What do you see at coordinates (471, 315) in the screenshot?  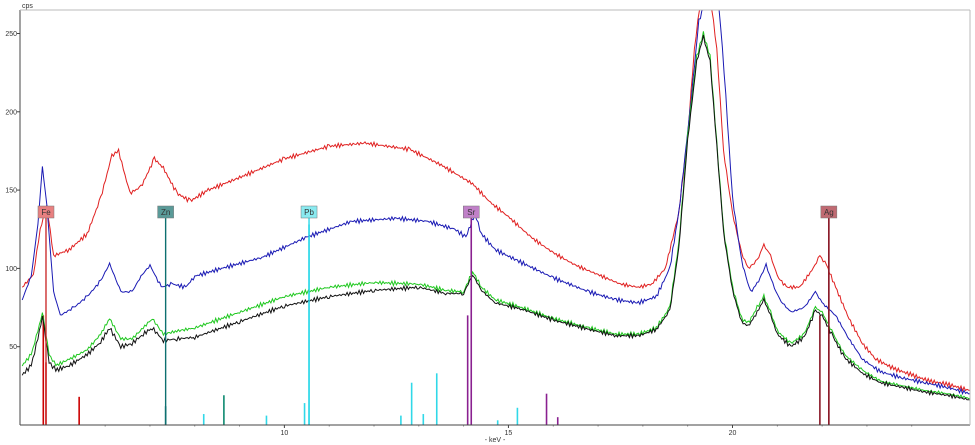 I see `element-marker: Sr` at bounding box center [471, 315].